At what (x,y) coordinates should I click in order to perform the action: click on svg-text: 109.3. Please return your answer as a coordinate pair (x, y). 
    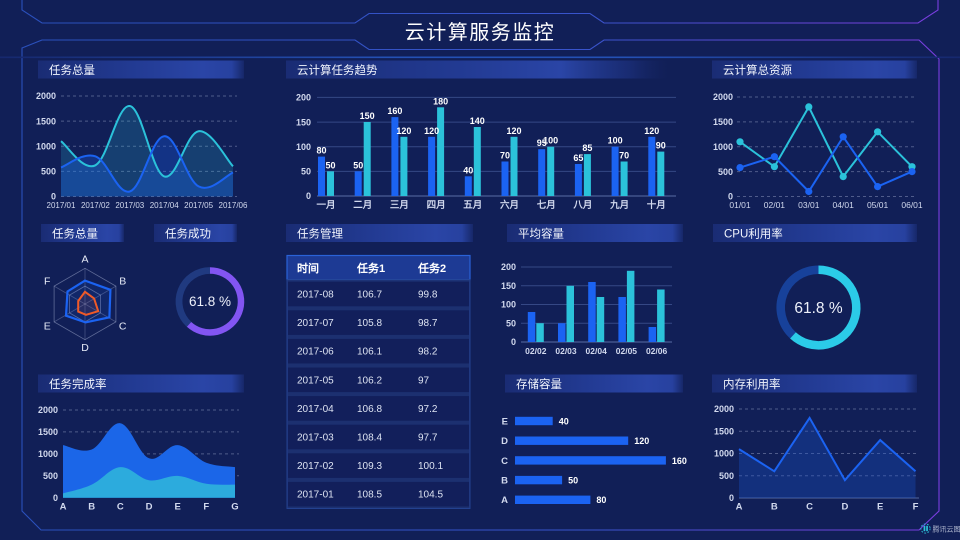
    Looking at the image, I should click on (369, 466).